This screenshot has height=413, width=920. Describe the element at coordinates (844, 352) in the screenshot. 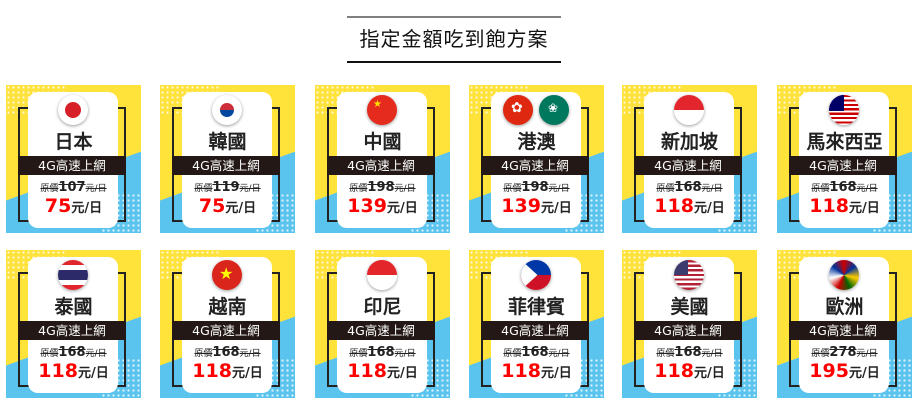

I see `original-price: 原價278元/日` at that location.